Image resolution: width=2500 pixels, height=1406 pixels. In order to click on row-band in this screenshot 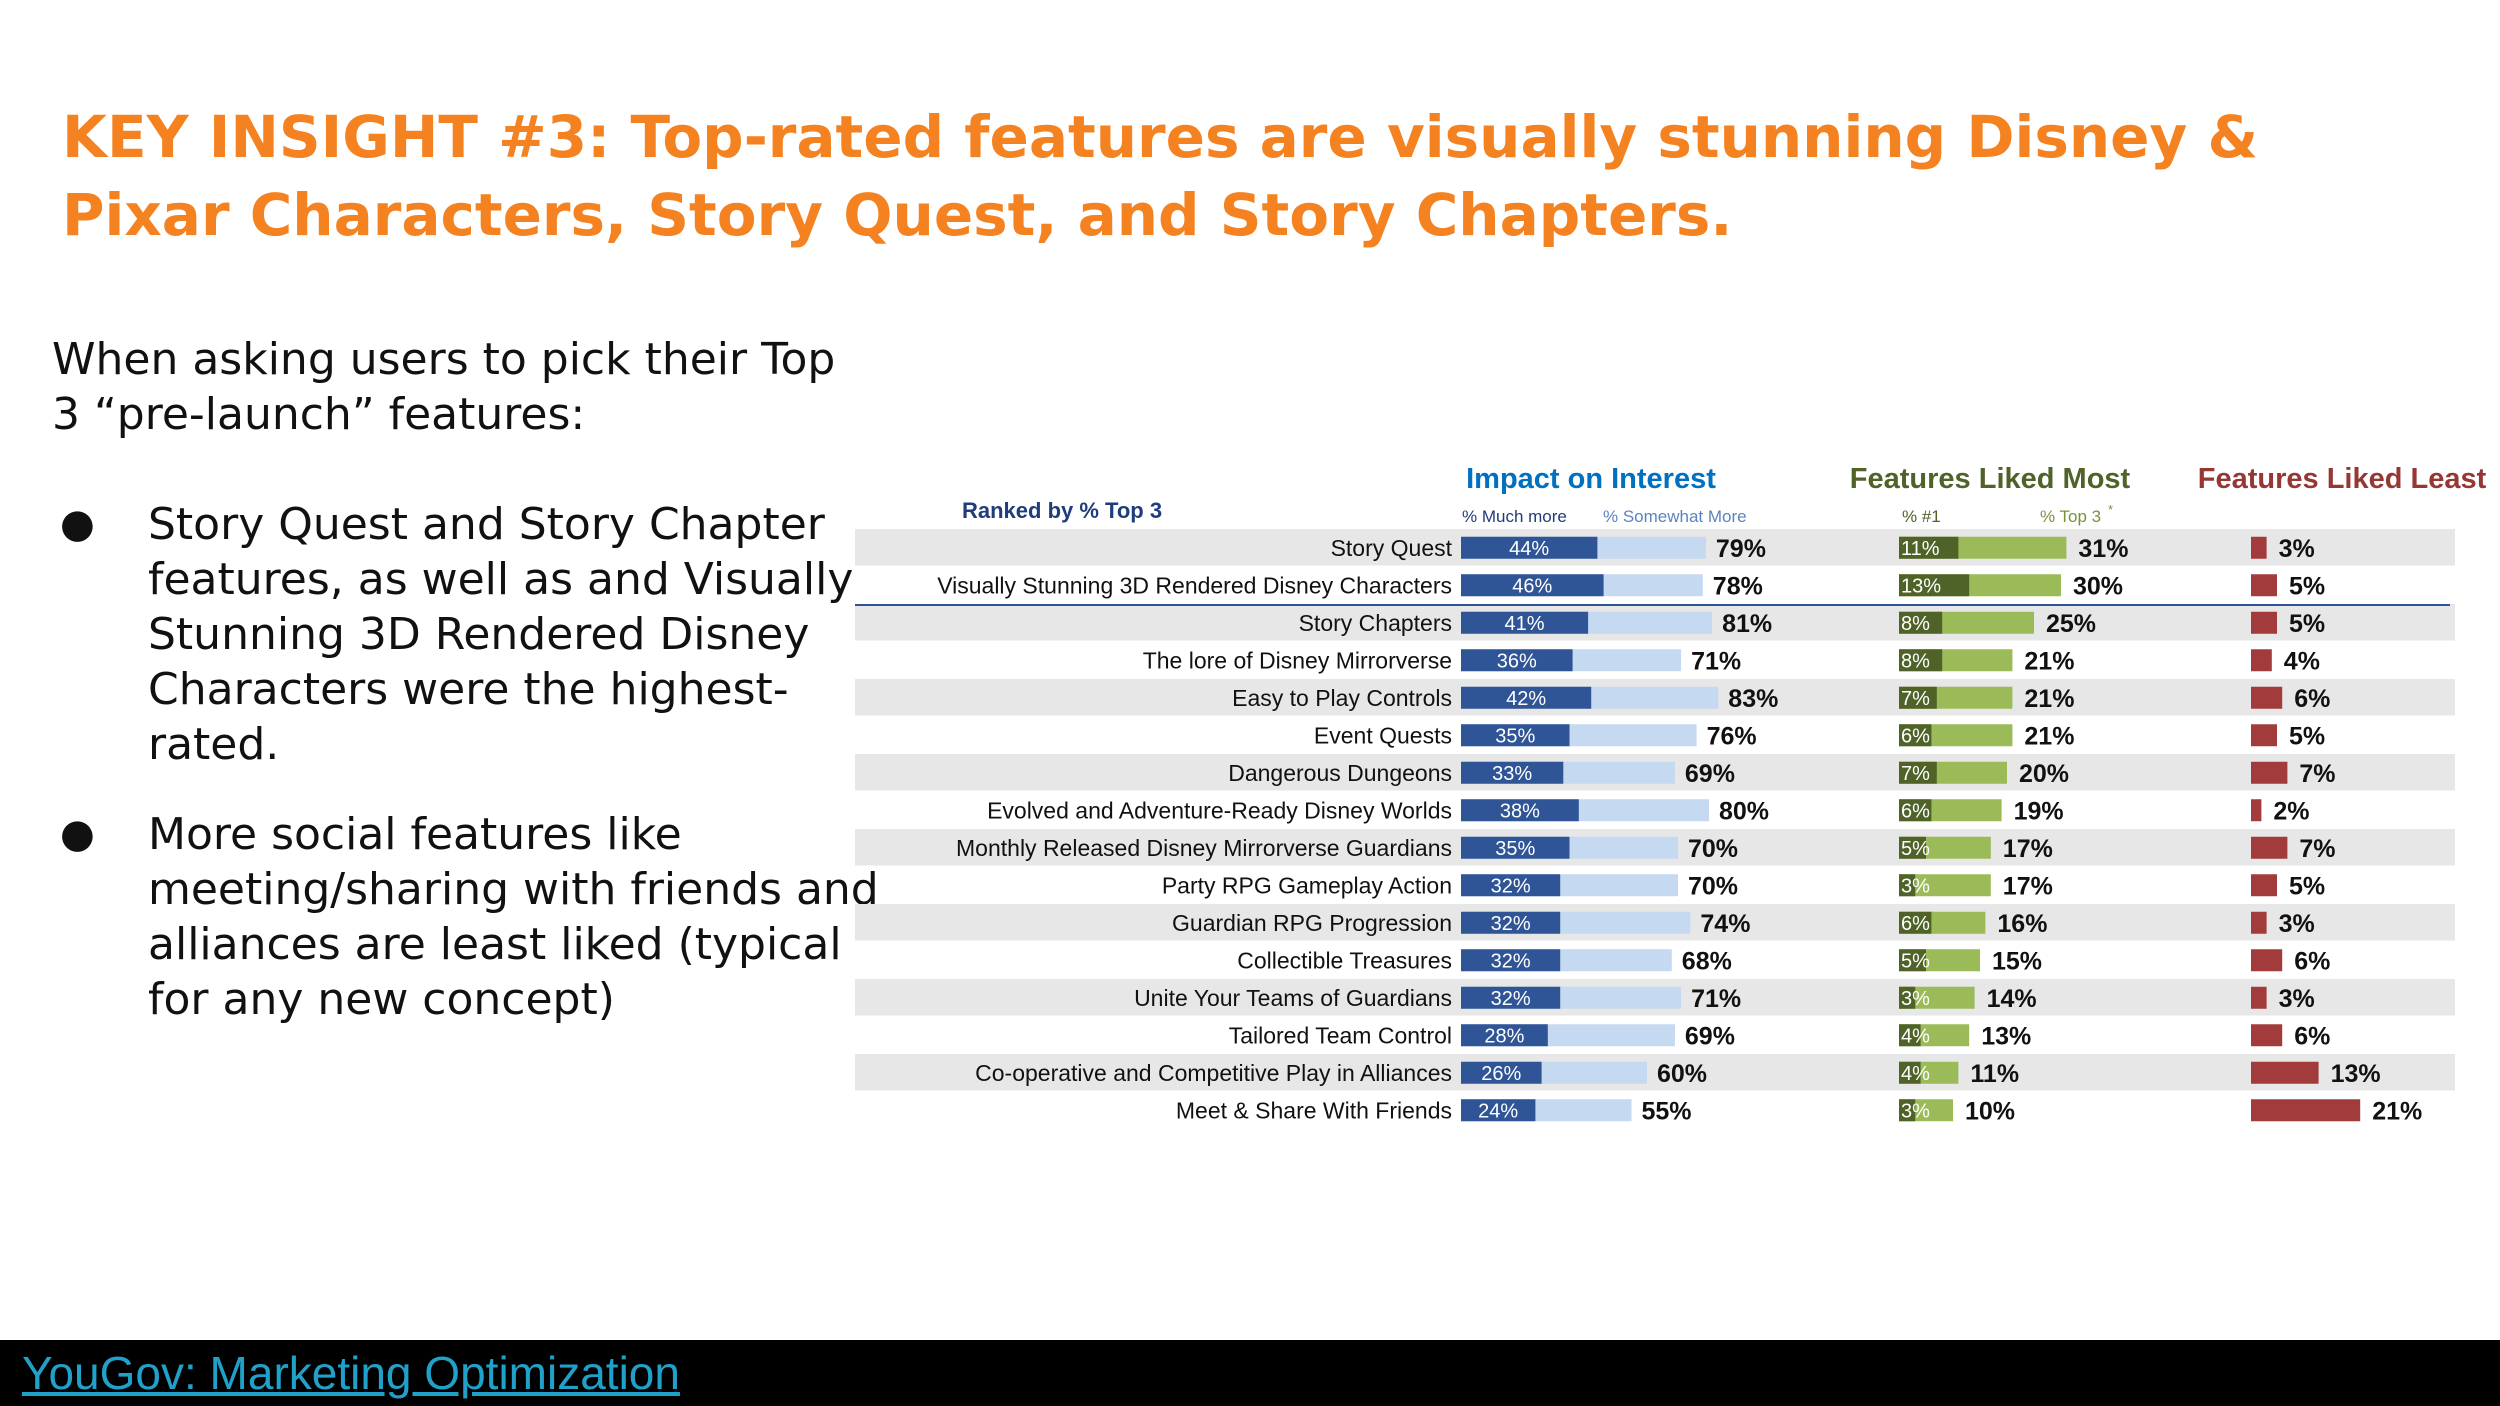, I will do `click(1655, 1072)`.